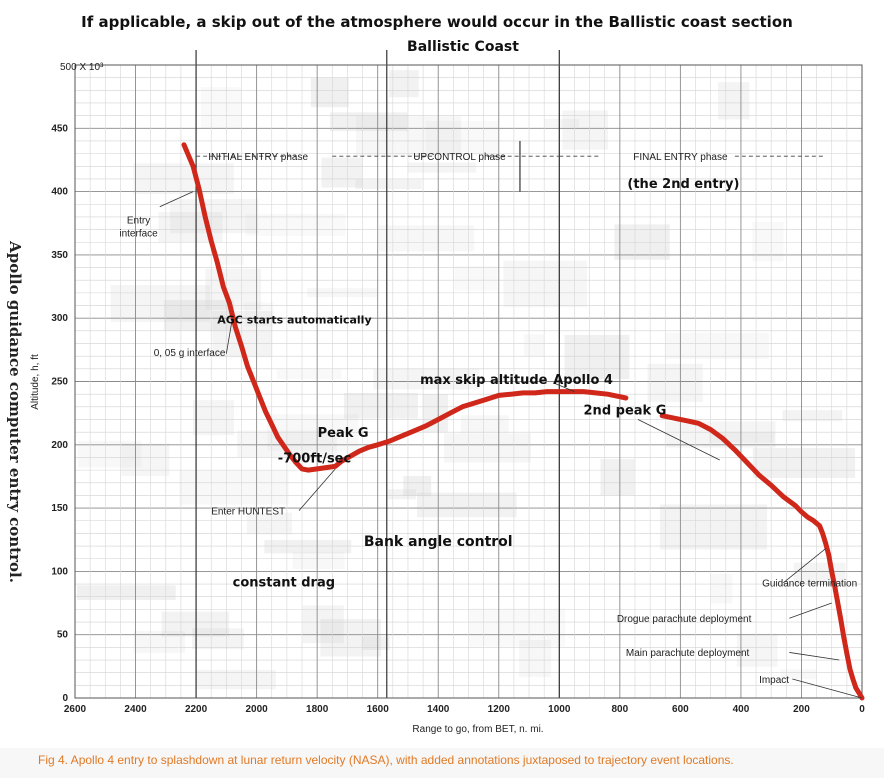  Describe the element at coordinates (59, 382) in the screenshot. I see `y-tick-label: 250` at that location.